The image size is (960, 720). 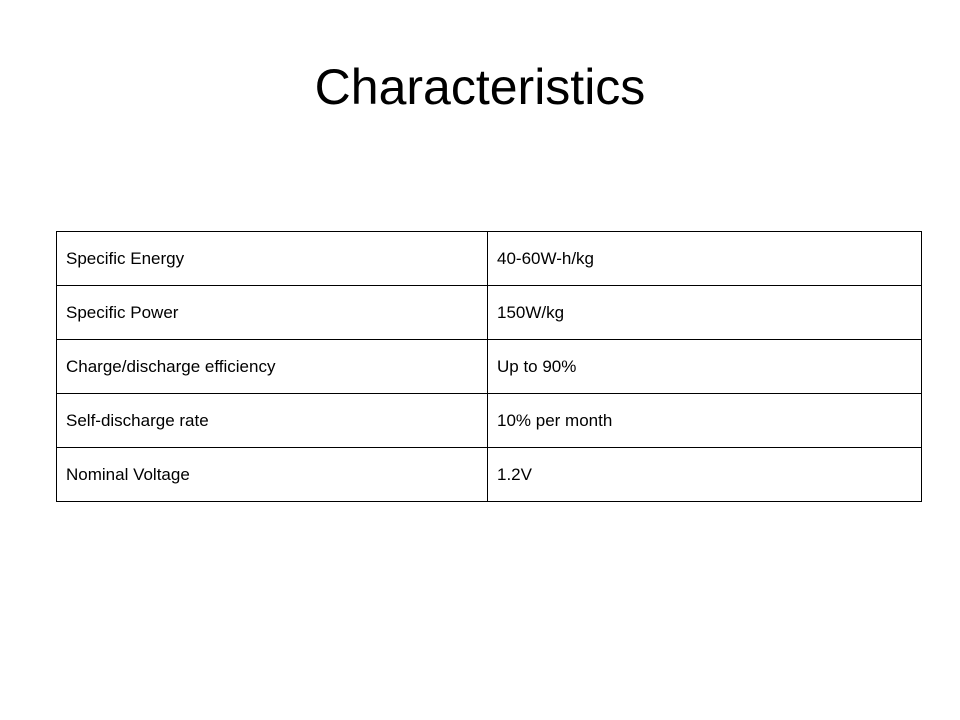 What do you see at coordinates (704, 258) in the screenshot?
I see `value-cell: 40-60W-h/kg` at bounding box center [704, 258].